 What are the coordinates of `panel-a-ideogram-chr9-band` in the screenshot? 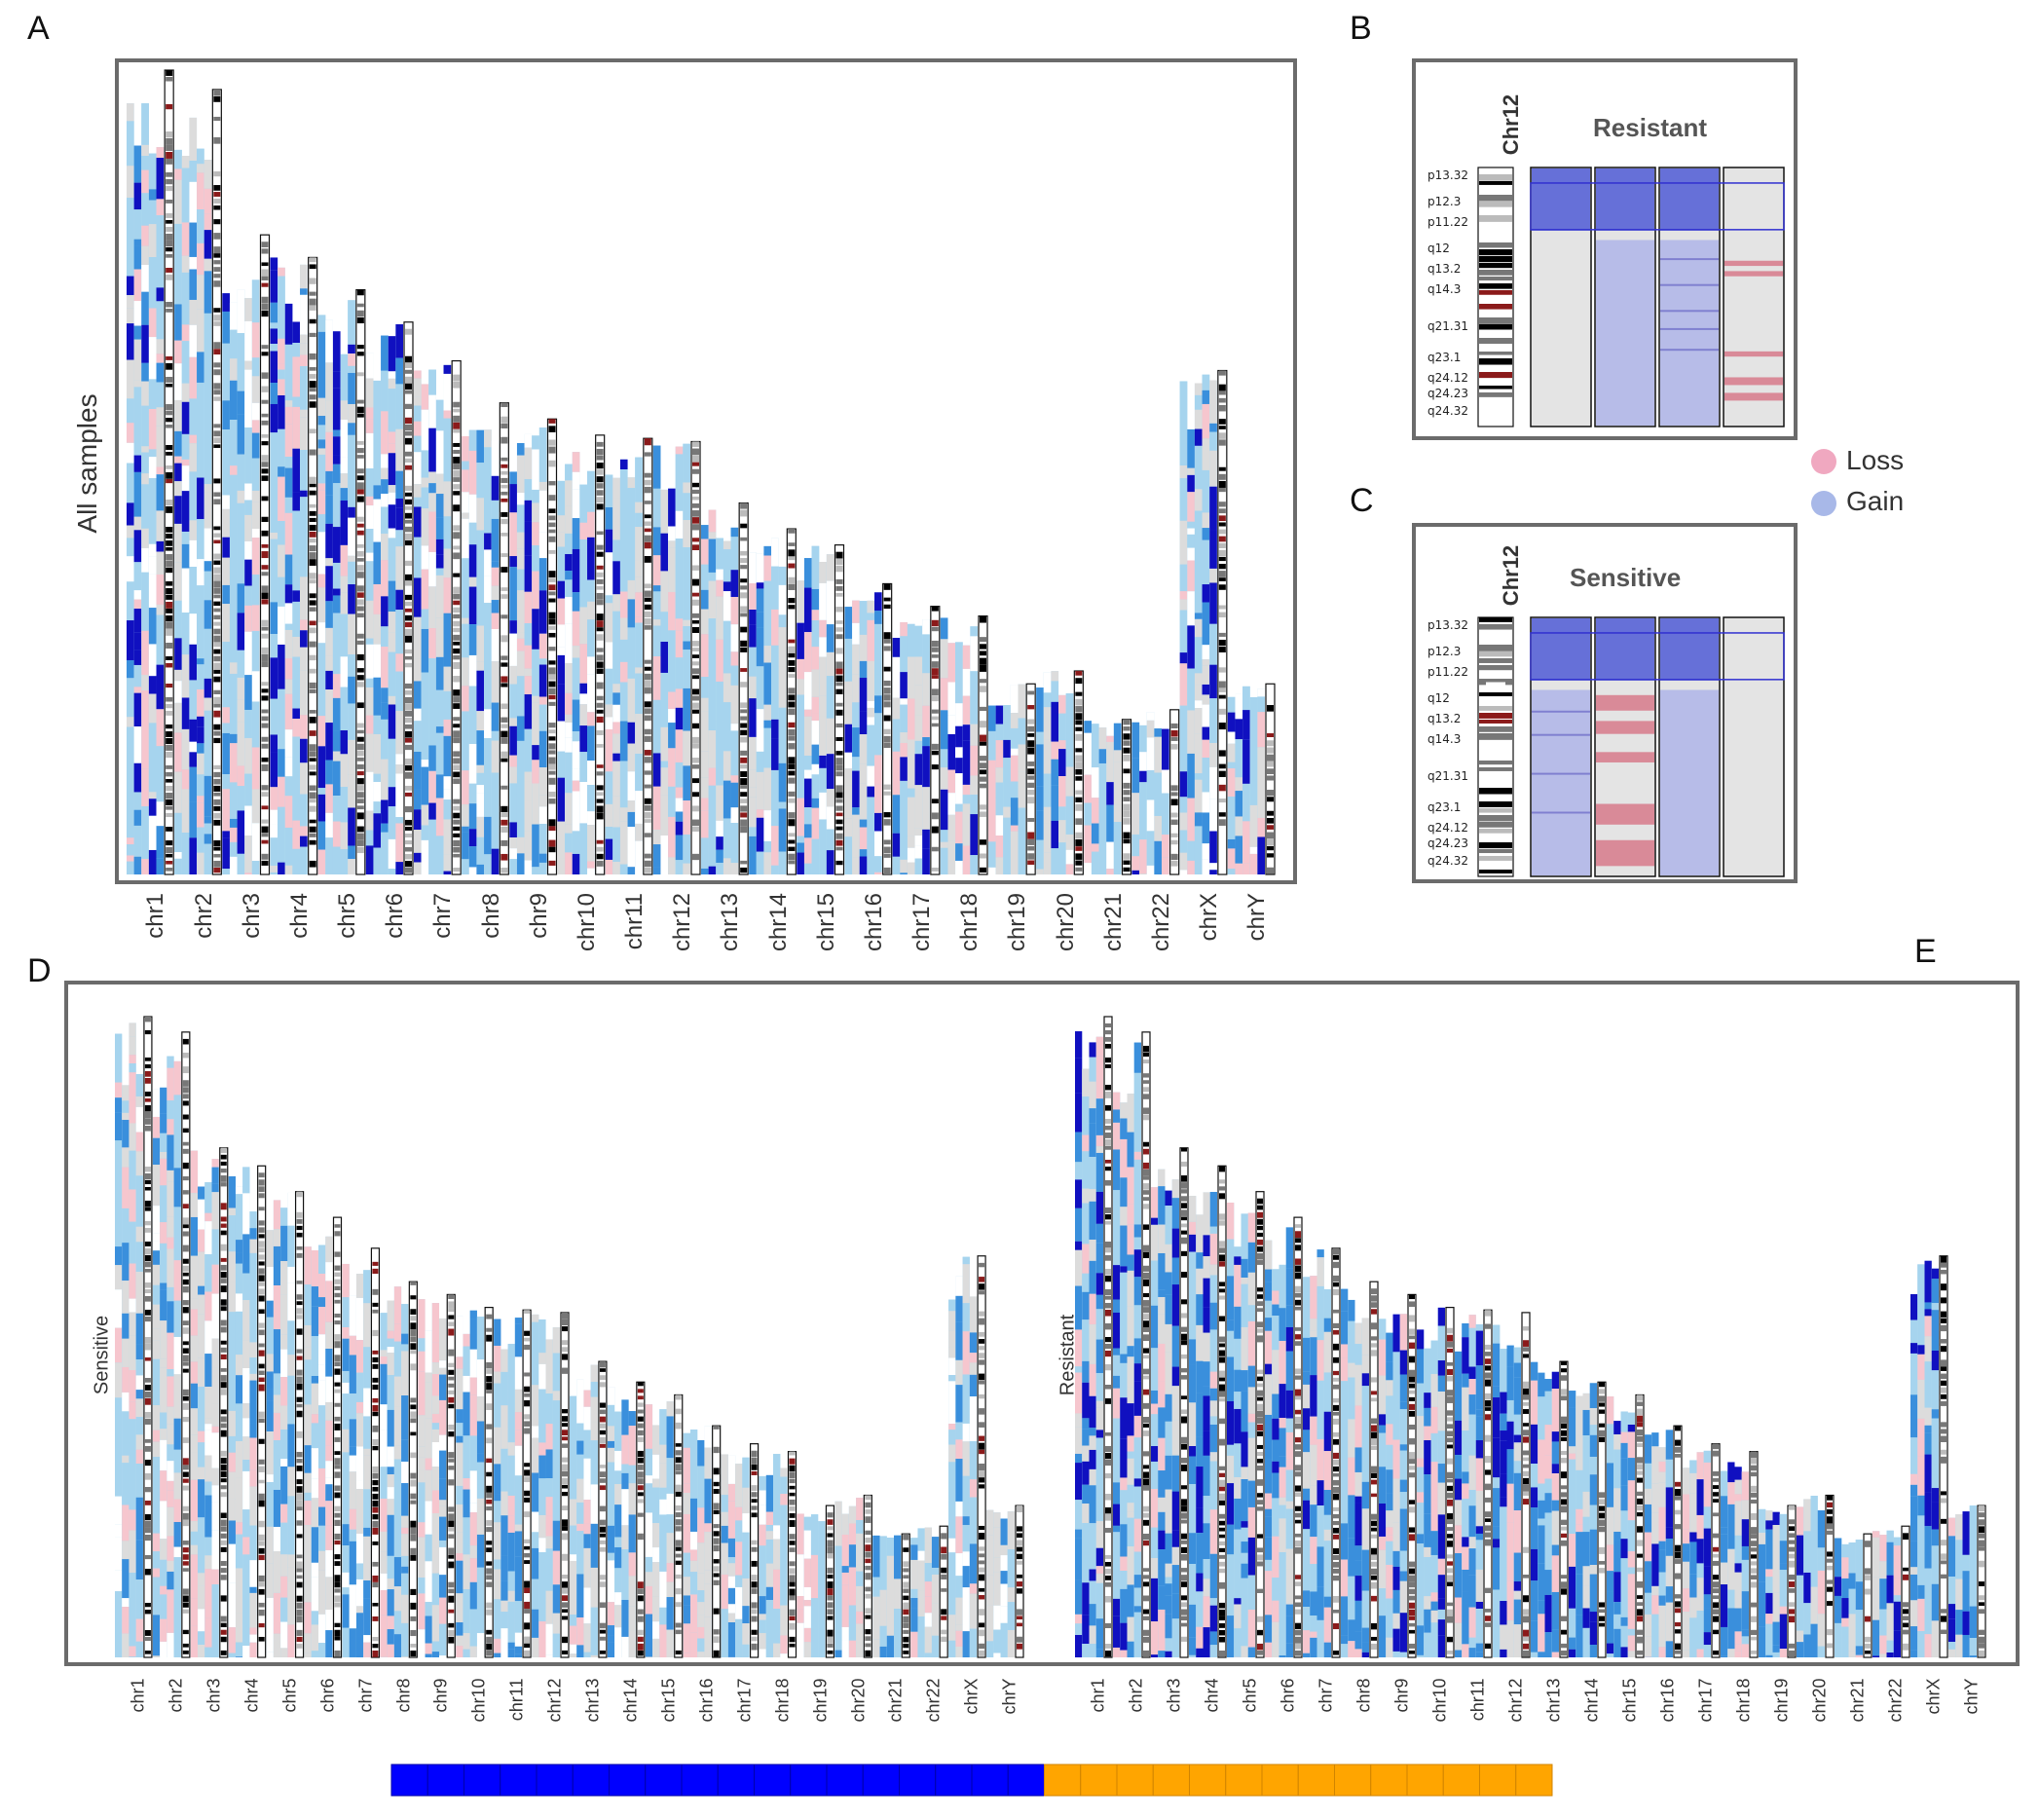 It's located at (552, 483).